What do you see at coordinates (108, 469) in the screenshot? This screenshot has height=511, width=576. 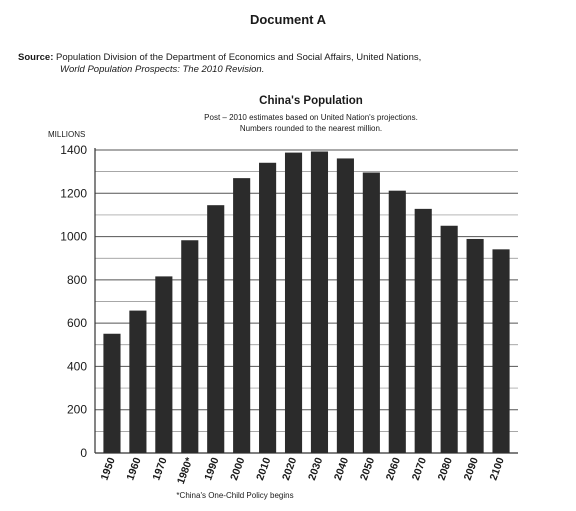 I see `x-tick-label: 1950` at bounding box center [108, 469].